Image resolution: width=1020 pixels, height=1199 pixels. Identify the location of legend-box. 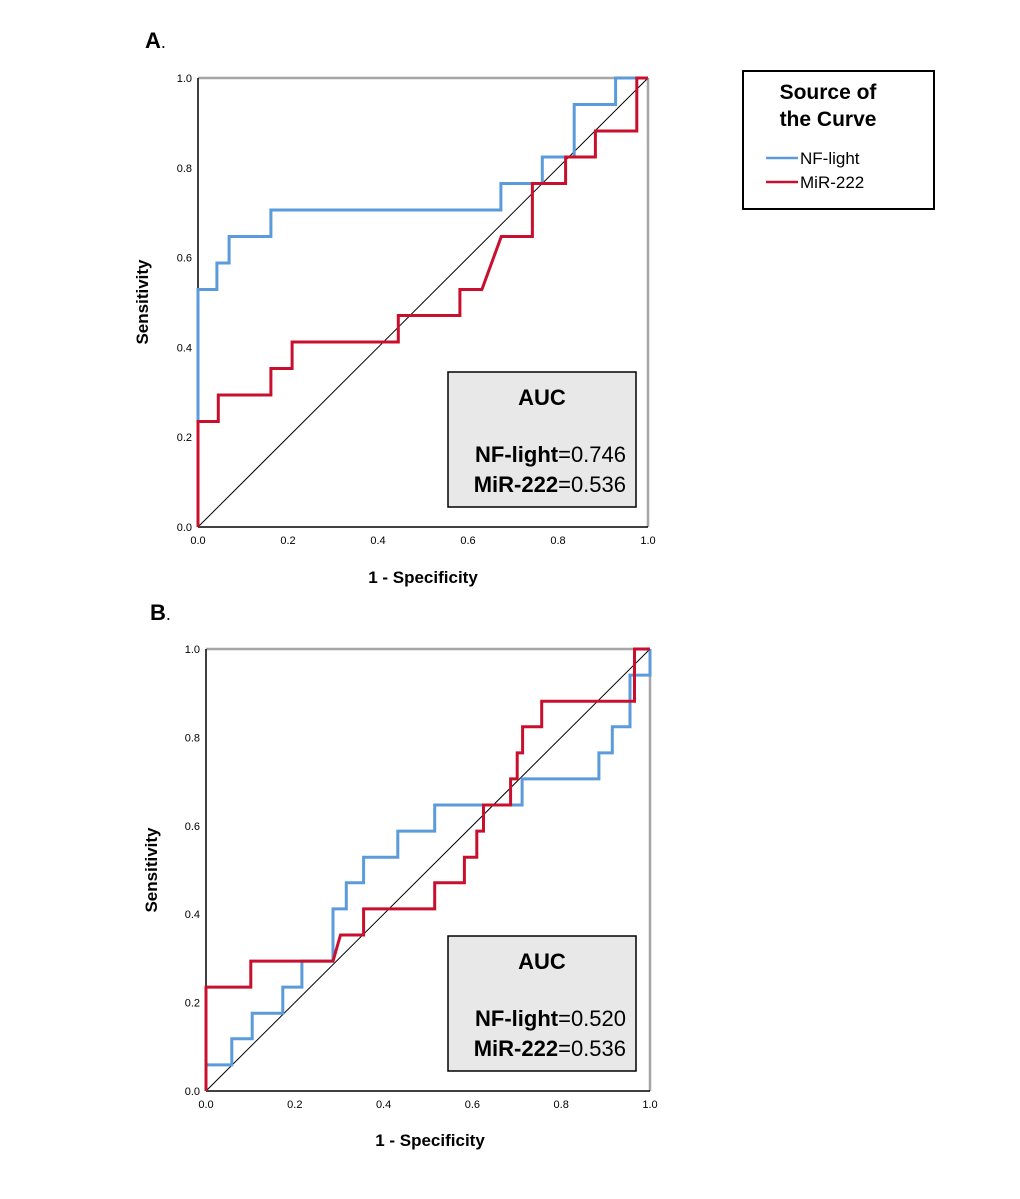
(838, 140).